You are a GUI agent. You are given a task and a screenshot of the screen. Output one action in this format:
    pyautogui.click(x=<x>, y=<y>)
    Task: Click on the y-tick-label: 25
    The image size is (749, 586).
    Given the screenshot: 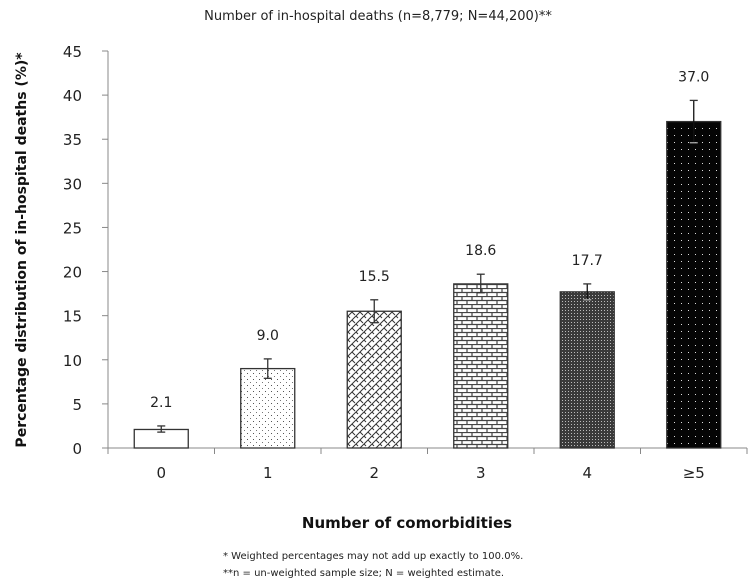 What is the action you would take?
    pyautogui.click(x=72, y=228)
    